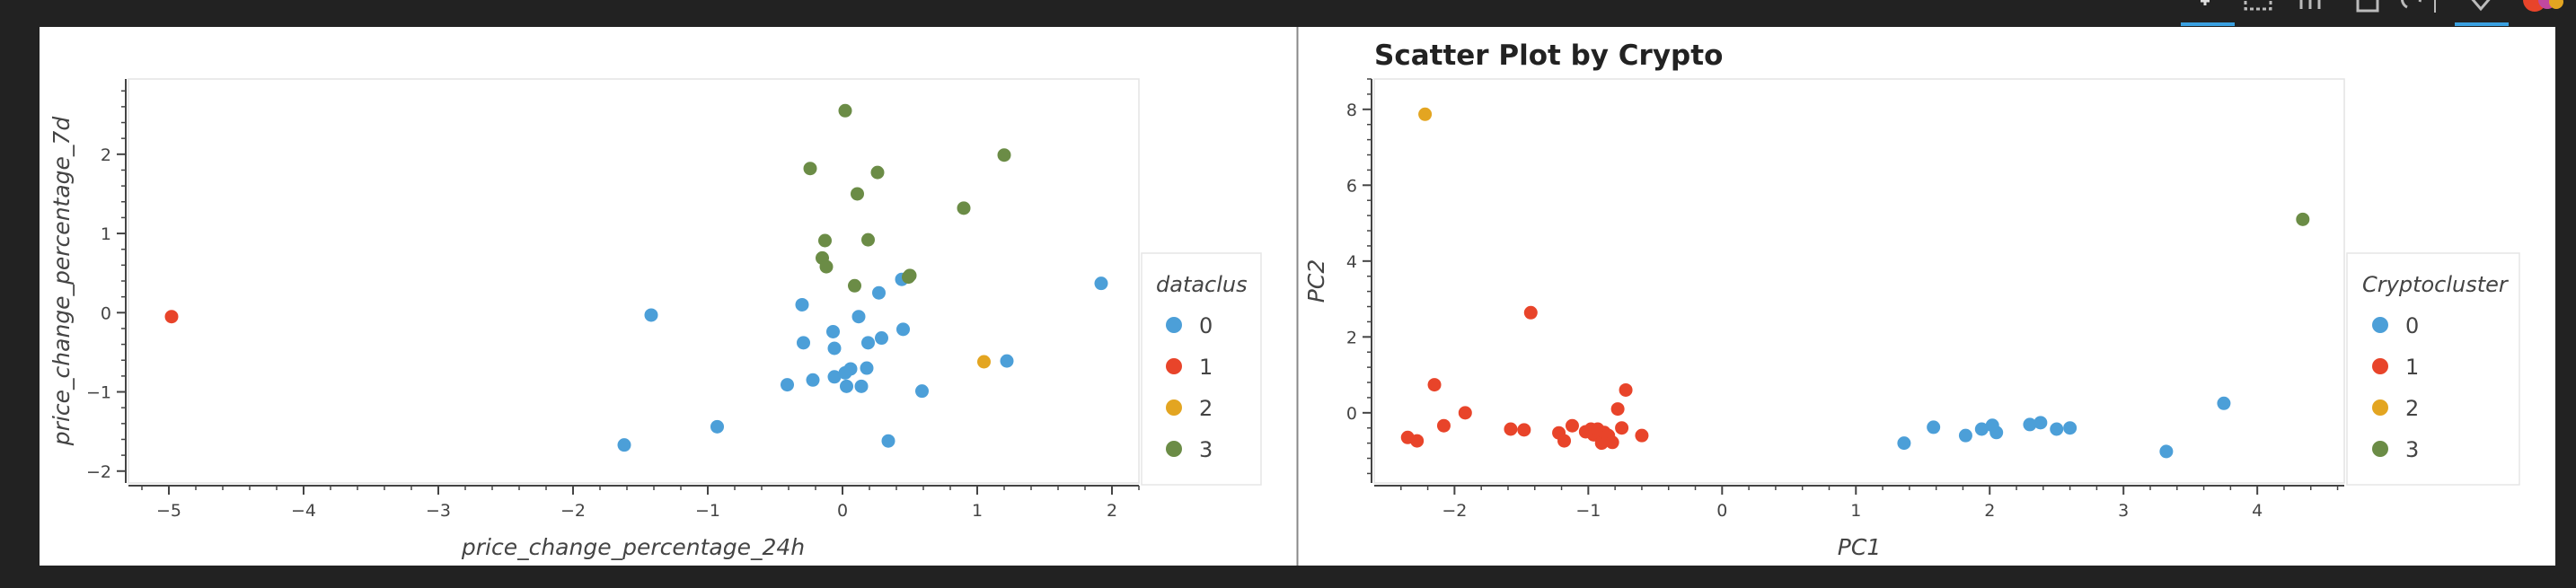  I want to click on box-zoom-tool-icon, so click(2258, 6).